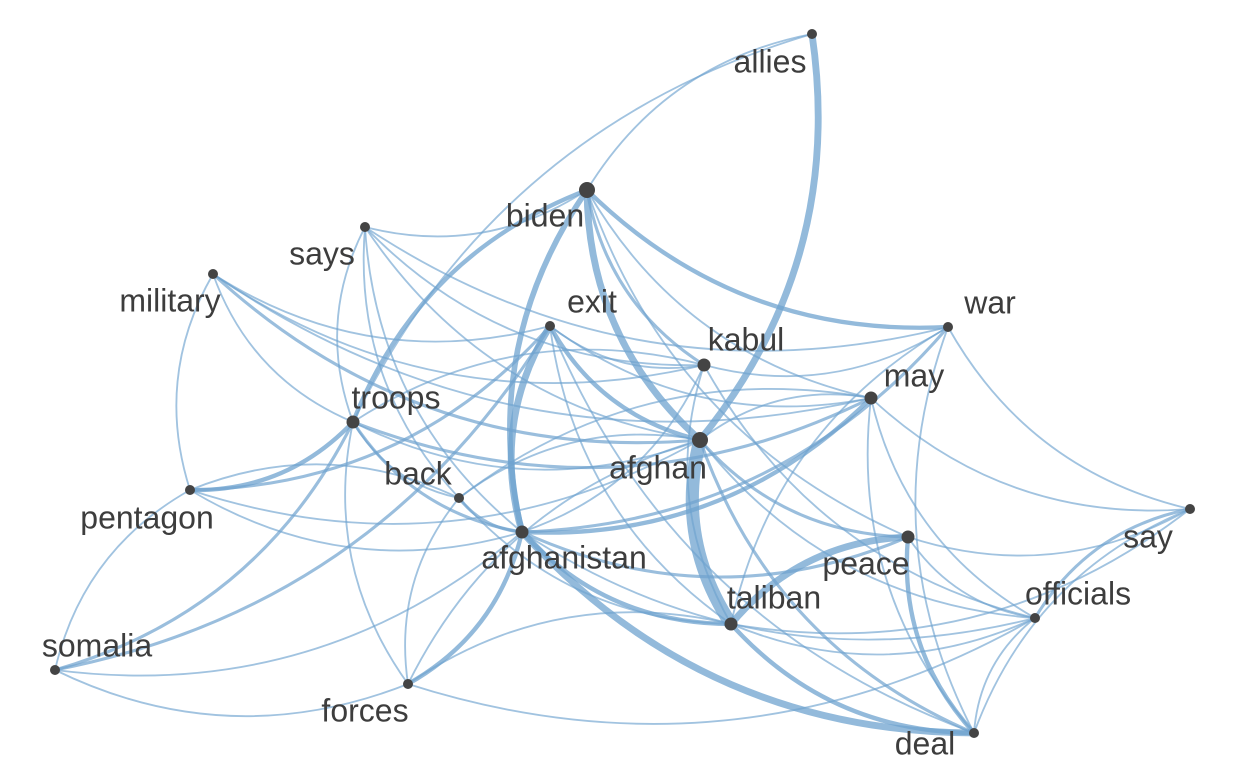 The width and height of the screenshot is (1248, 768). What do you see at coordinates (645, 277) in the screenshot?
I see `edge-biden-kabul` at bounding box center [645, 277].